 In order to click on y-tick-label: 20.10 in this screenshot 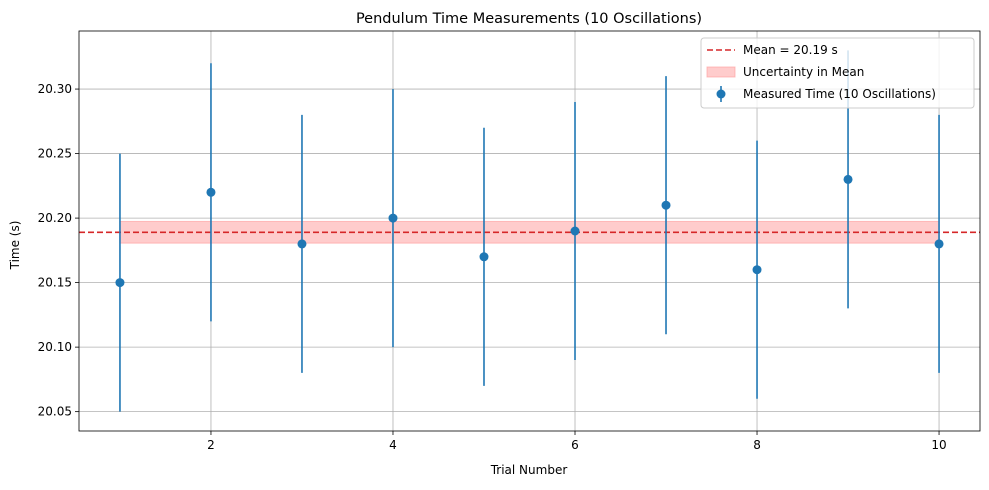, I will do `click(55, 347)`.